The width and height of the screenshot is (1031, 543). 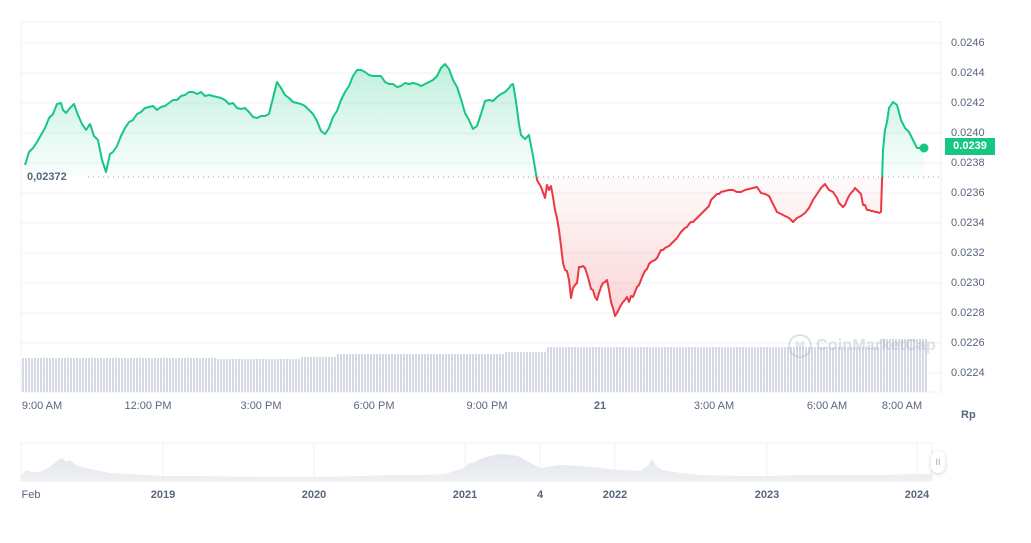 I want to click on y-tick-label: 0.0242, so click(x=968, y=103).